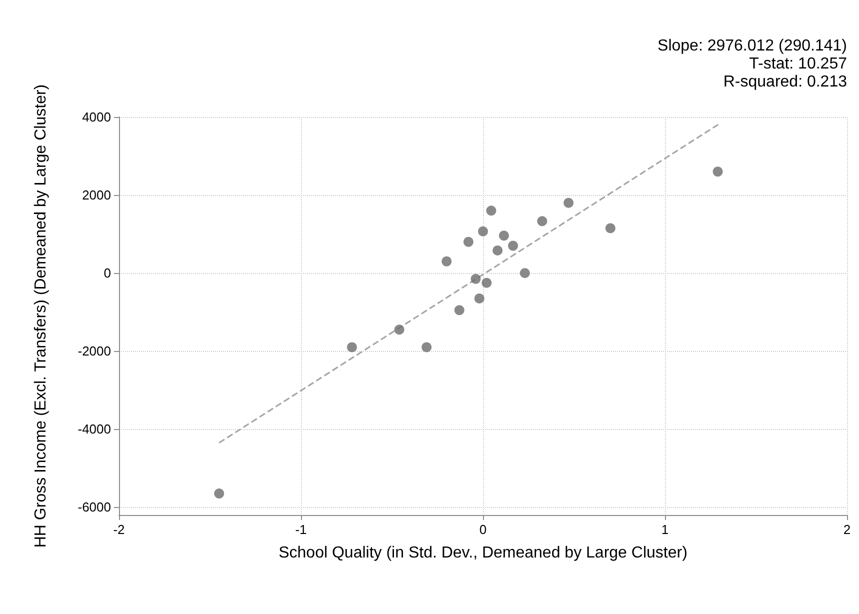 The width and height of the screenshot is (859, 614). What do you see at coordinates (752, 46) in the screenshot?
I see `text: Slope: 2976.012 (290.141)` at bounding box center [752, 46].